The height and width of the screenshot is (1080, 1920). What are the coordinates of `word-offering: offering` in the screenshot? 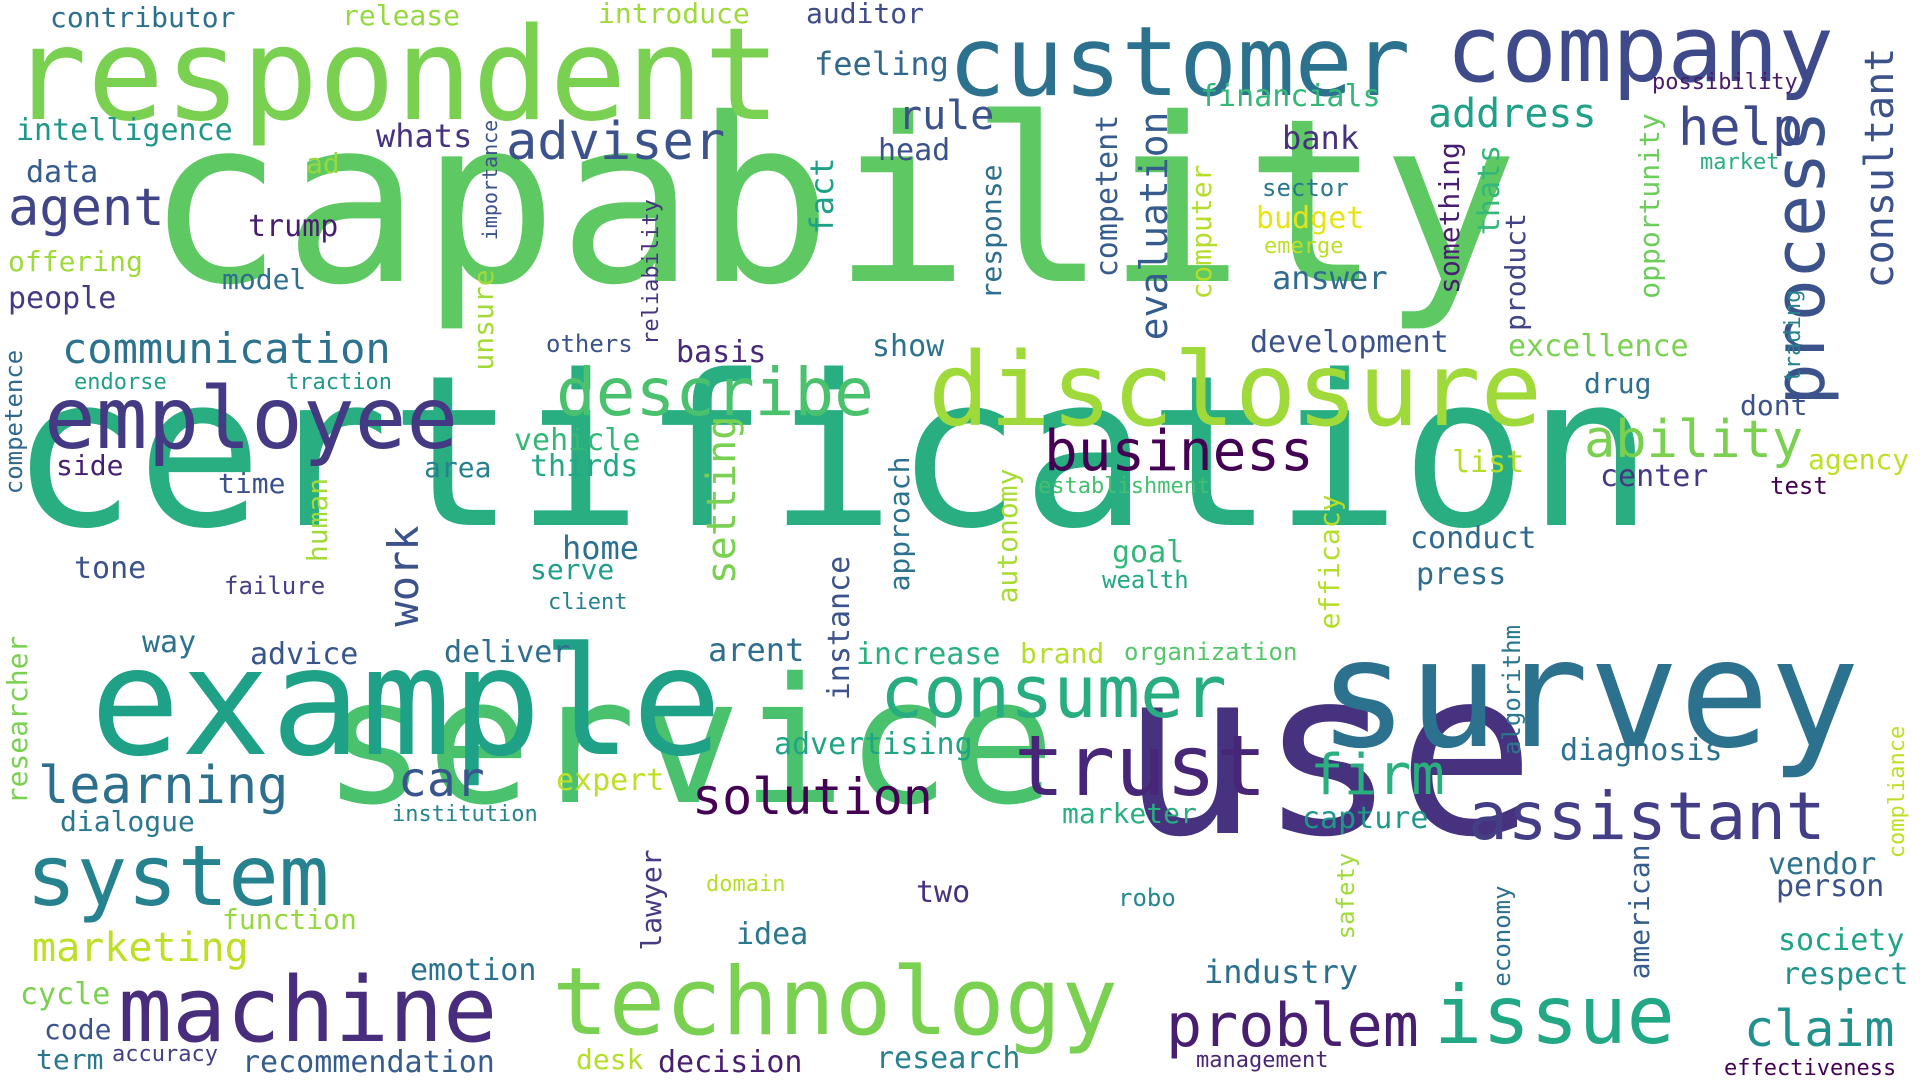 It's located at (75, 261).